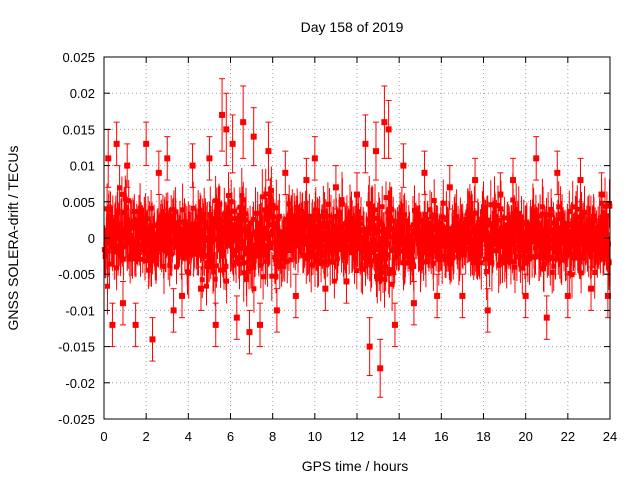 The height and width of the screenshot is (480, 640). I want to click on x-tick-label: 10, so click(315, 436).